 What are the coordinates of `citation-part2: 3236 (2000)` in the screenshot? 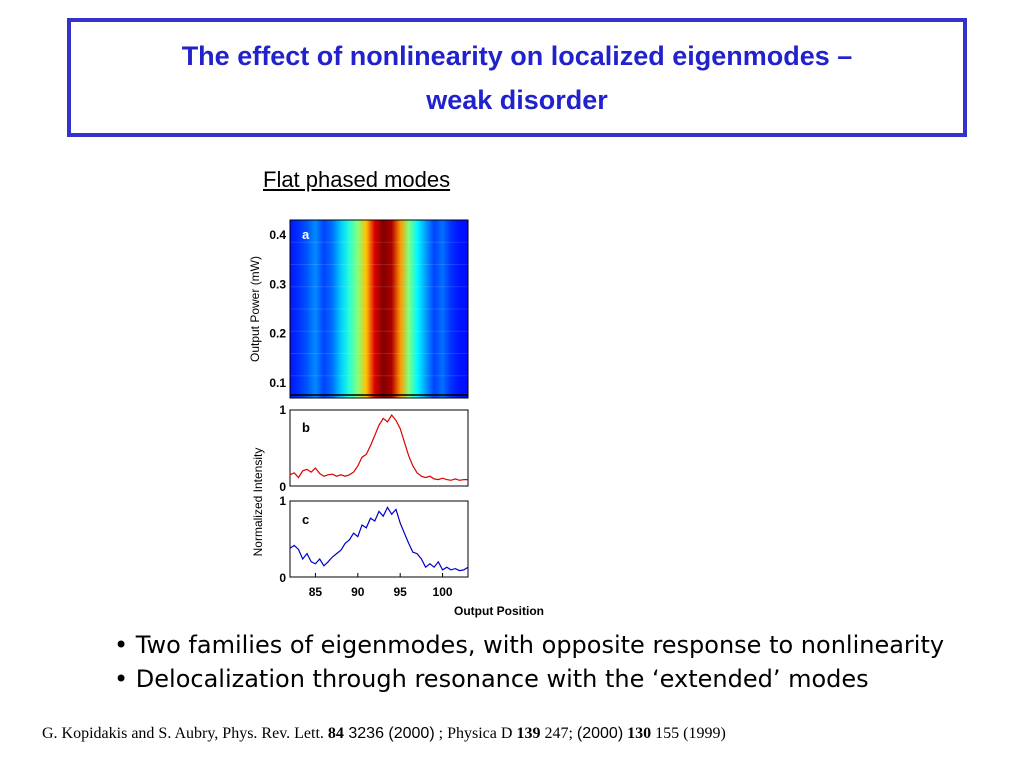 It's located at (389, 733).